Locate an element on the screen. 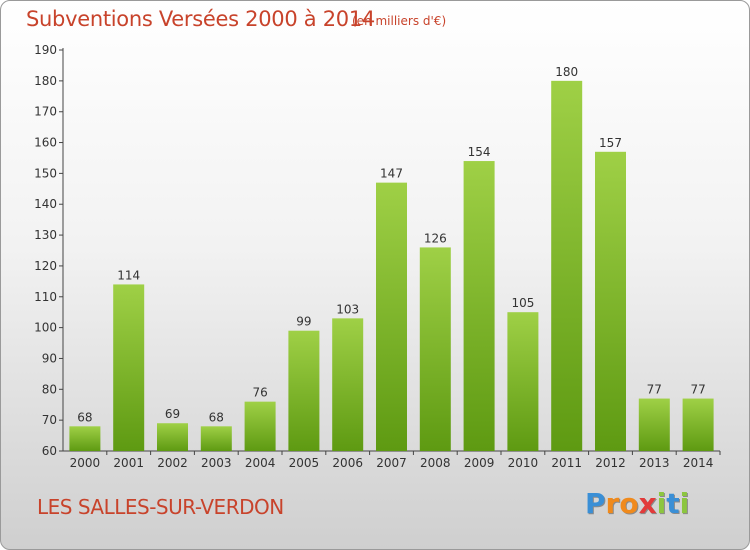 The height and width of the screenshot is (550, 750). logo-letter: r is located at coordinates (612, 503).